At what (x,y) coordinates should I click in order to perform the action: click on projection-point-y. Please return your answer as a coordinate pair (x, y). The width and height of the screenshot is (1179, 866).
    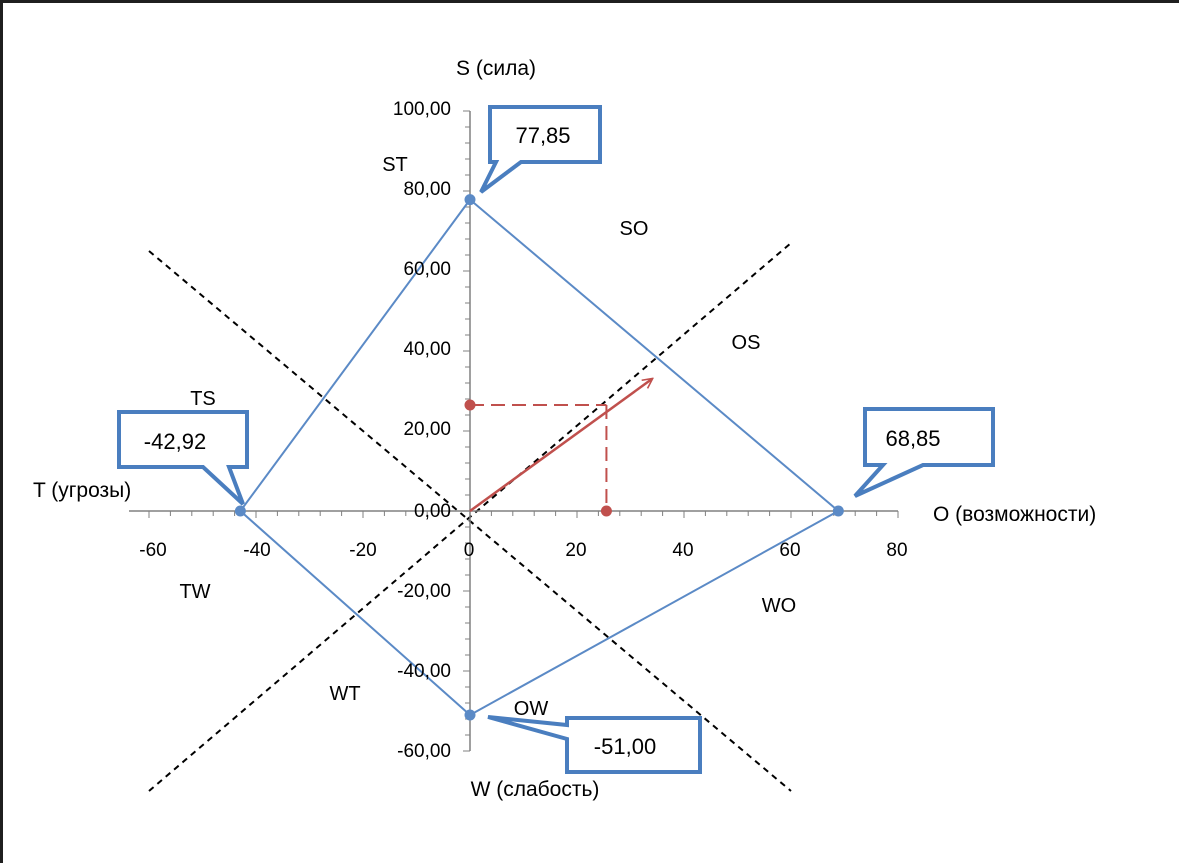
    Looking at the image, I should click on (470, 405).